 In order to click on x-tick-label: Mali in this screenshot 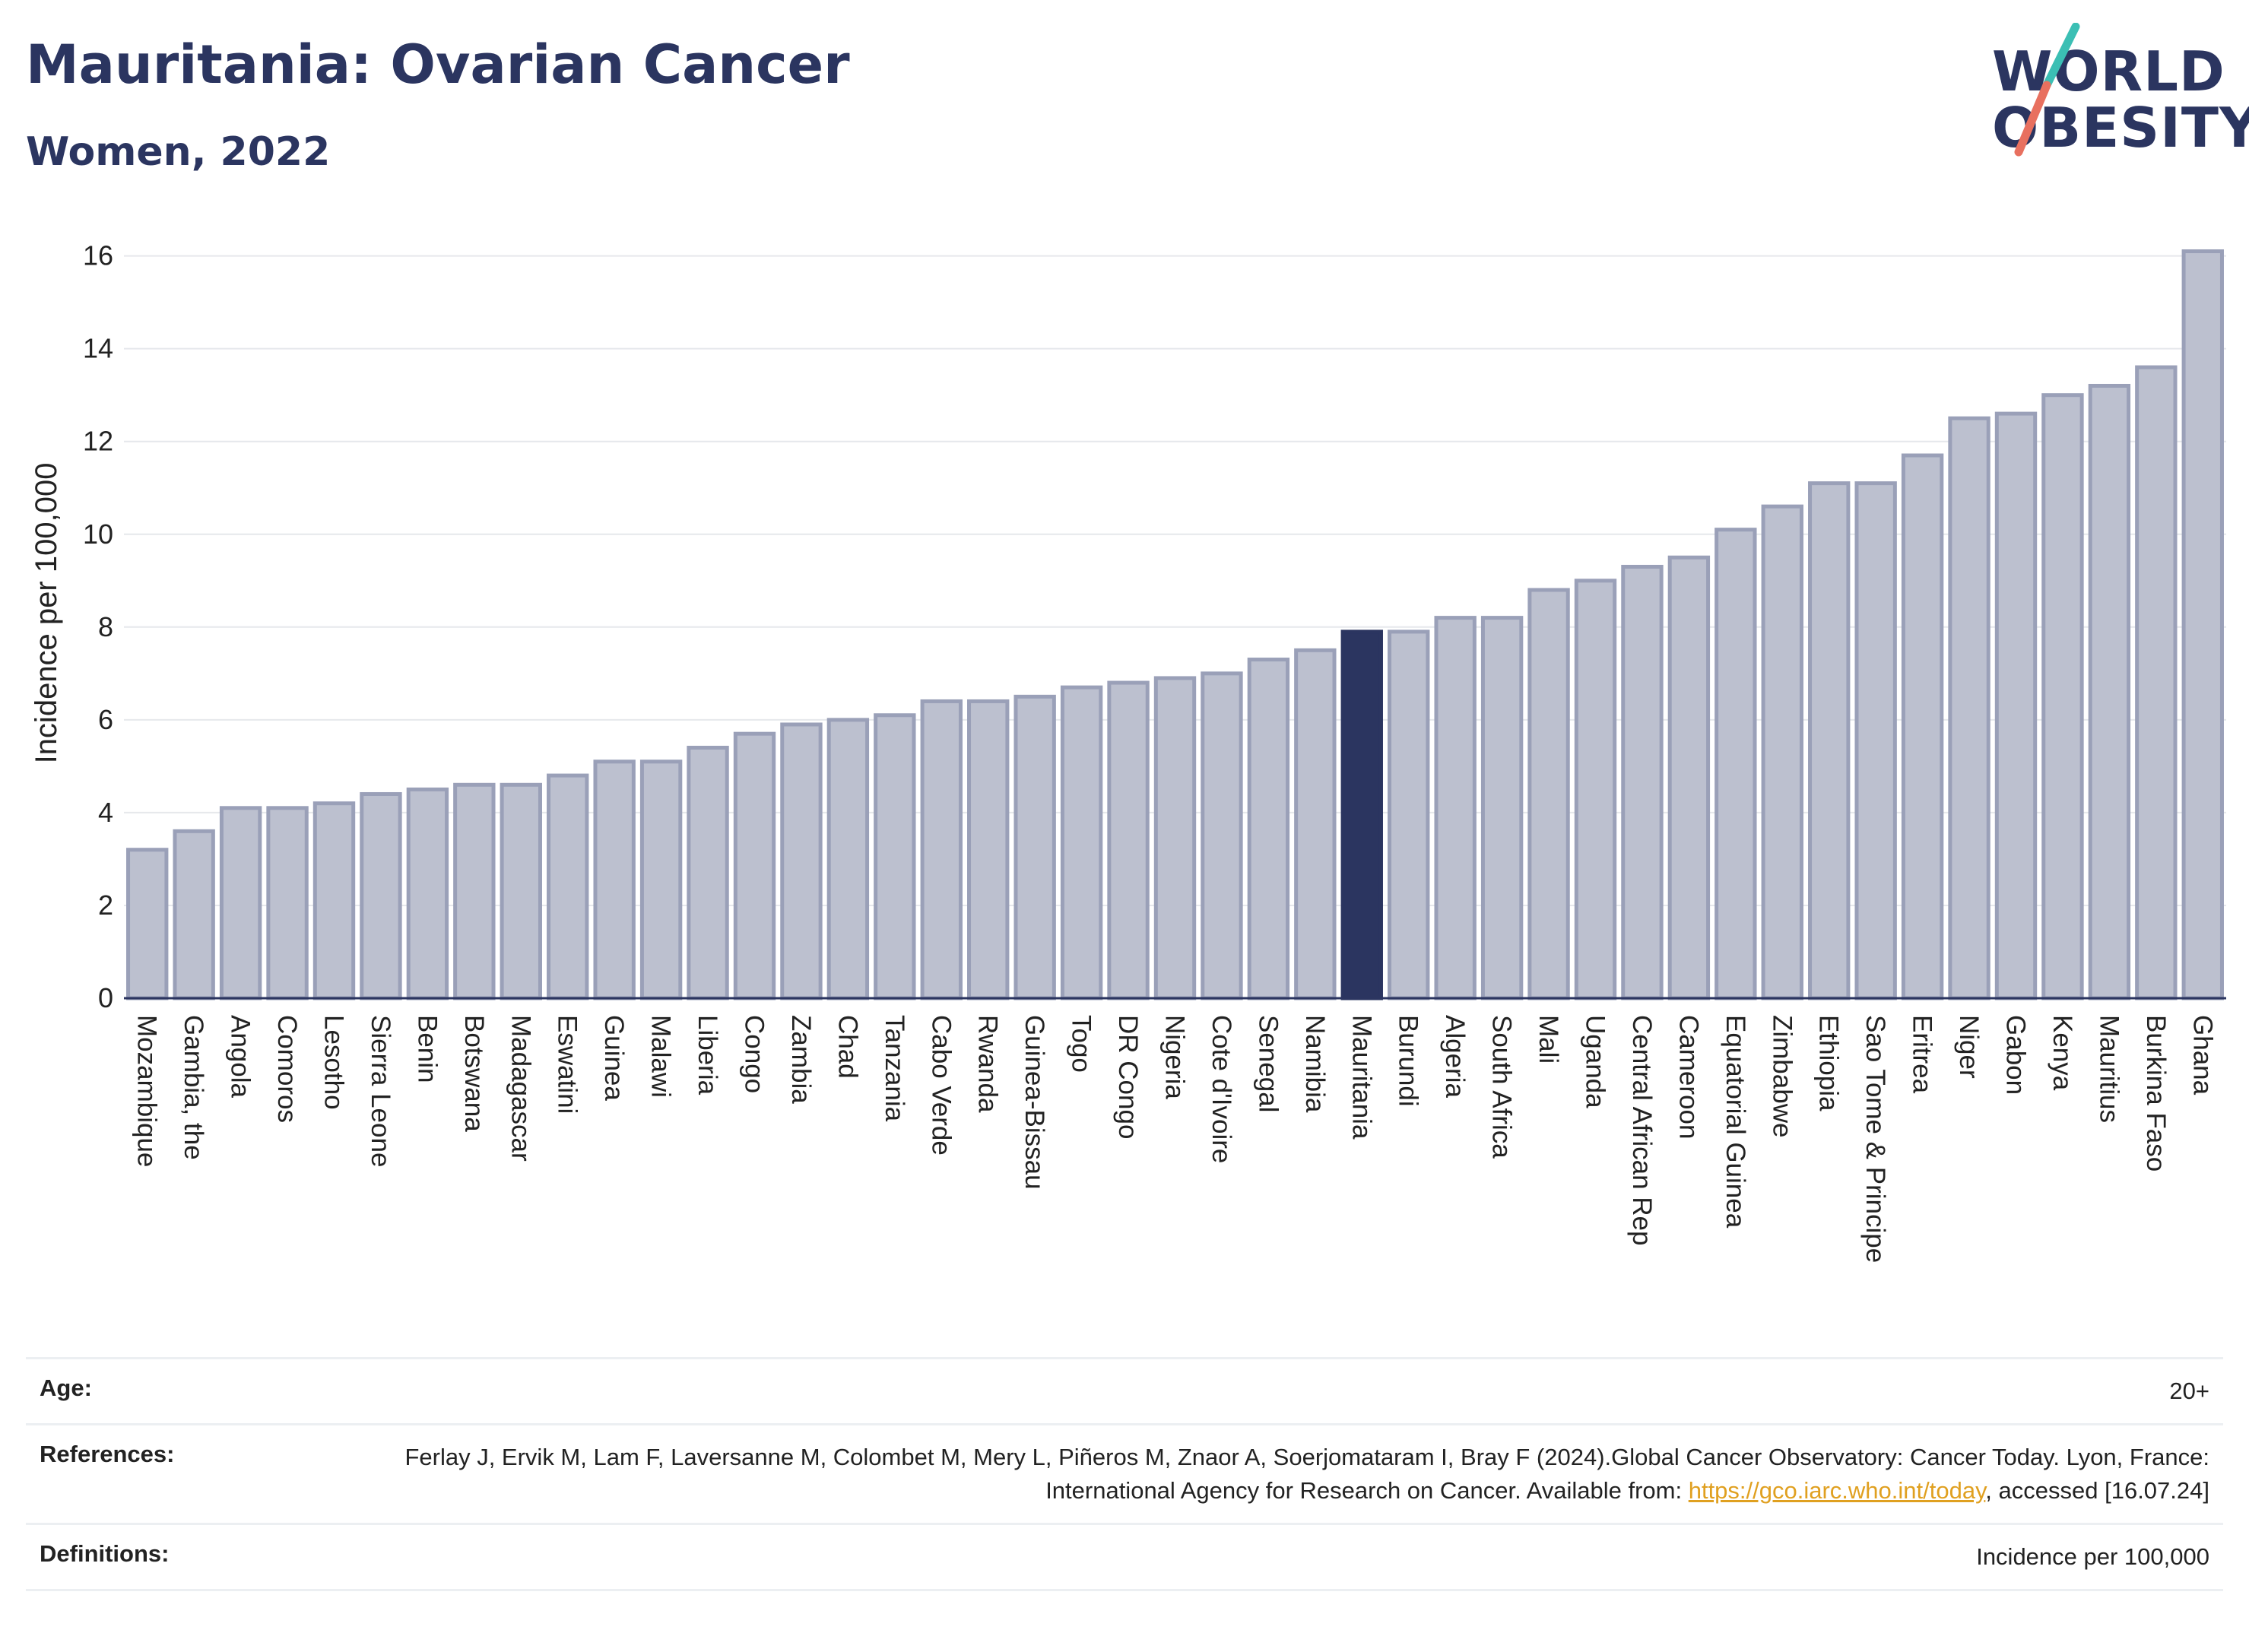, I will do `click(1548, 1039)`.